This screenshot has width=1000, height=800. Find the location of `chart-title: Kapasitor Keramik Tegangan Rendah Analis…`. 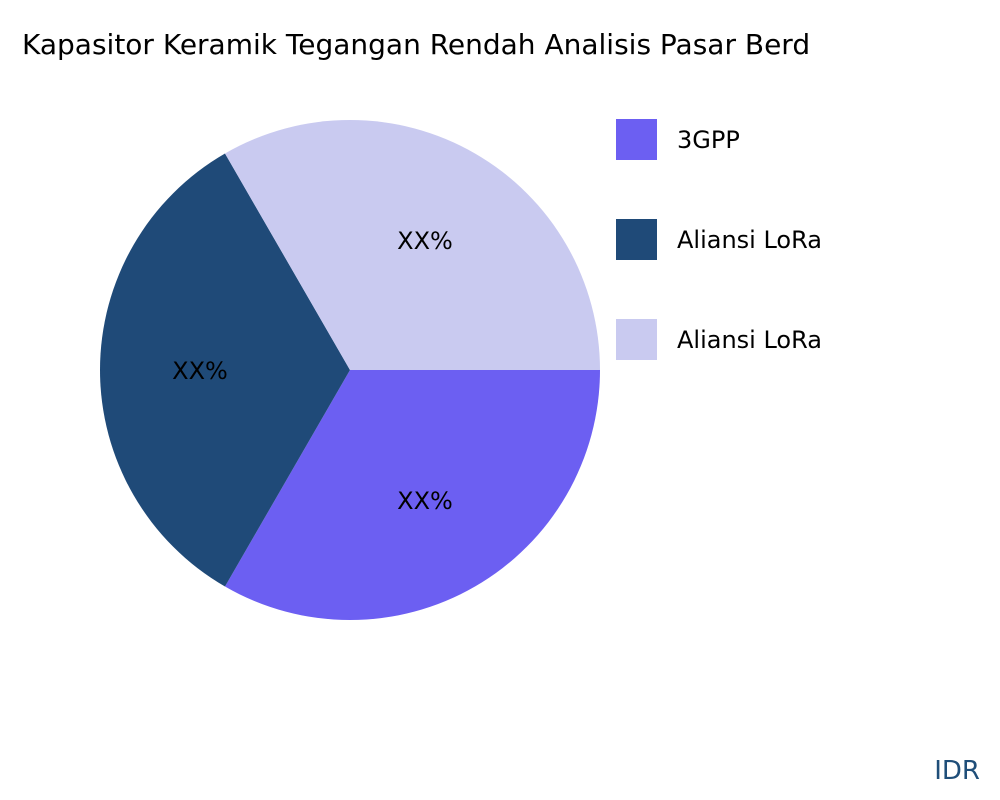

chart-title: Kapasitor Keramik Tegangan Rendah Analis… is located at coordinates (416, 44).